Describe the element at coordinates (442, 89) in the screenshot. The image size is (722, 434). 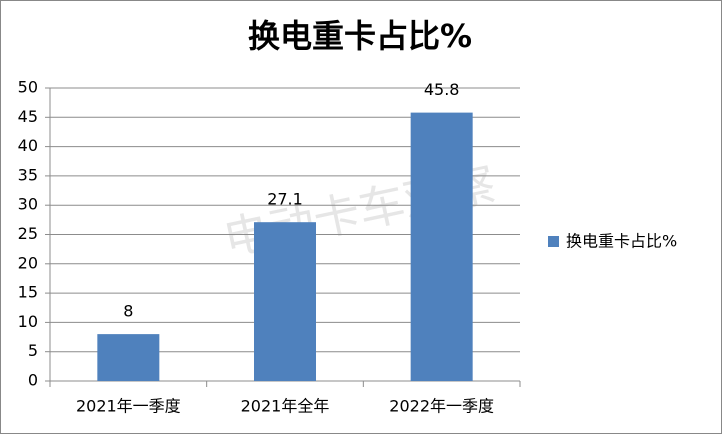
I see `data-label: 45.8` at that location.